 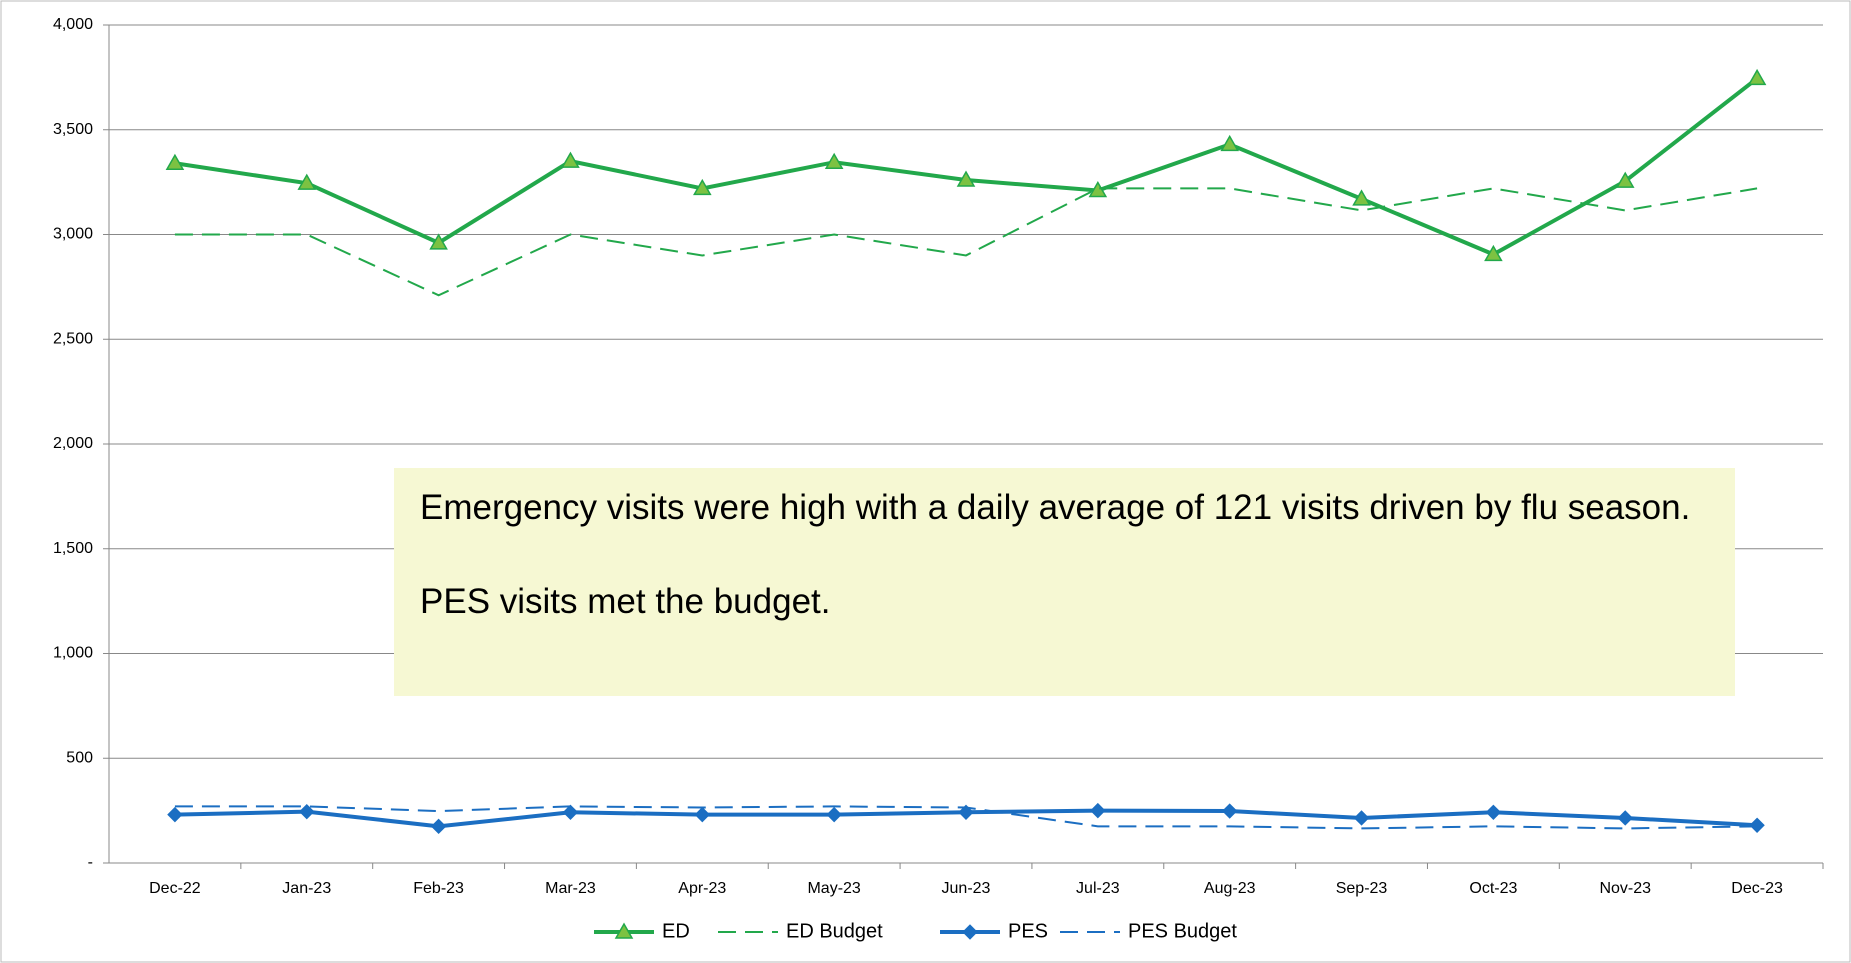 I want to click on x-tick-label: Jun-23, so click(x=966, y=888).